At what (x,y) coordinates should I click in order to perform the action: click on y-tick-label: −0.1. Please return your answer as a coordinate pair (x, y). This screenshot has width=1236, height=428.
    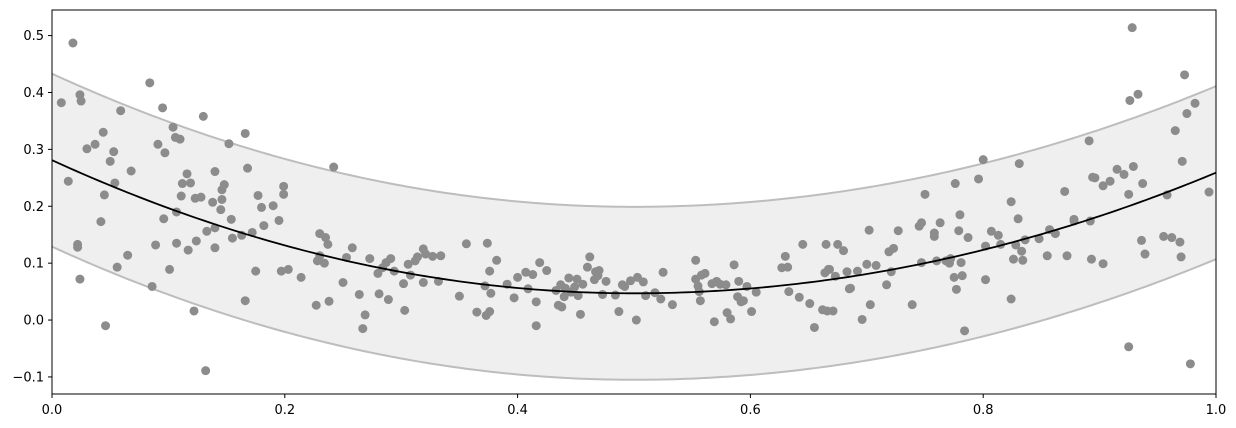
    Looking at the image, I should click on (28, 377).